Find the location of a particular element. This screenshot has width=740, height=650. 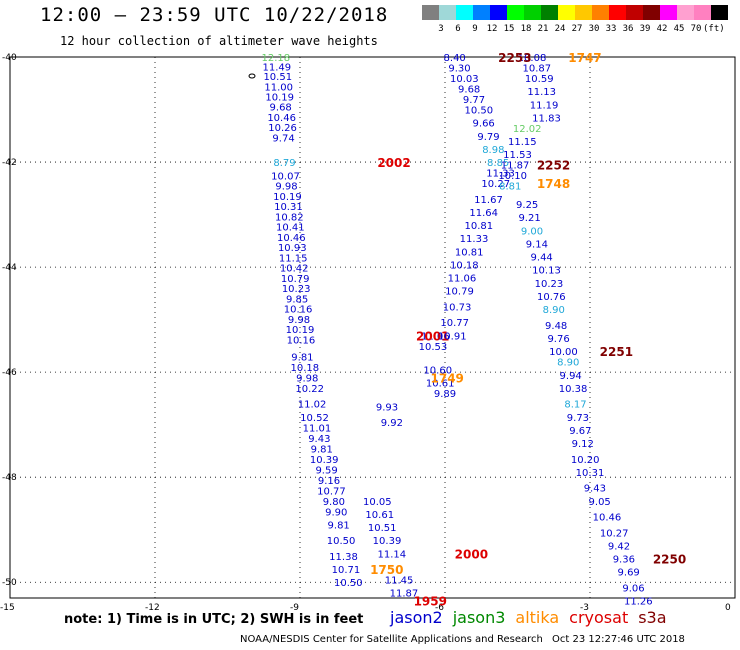

map-title: 12:00 – 23:59 UTC 10/22/2018 is located at coordinates (214, 15).